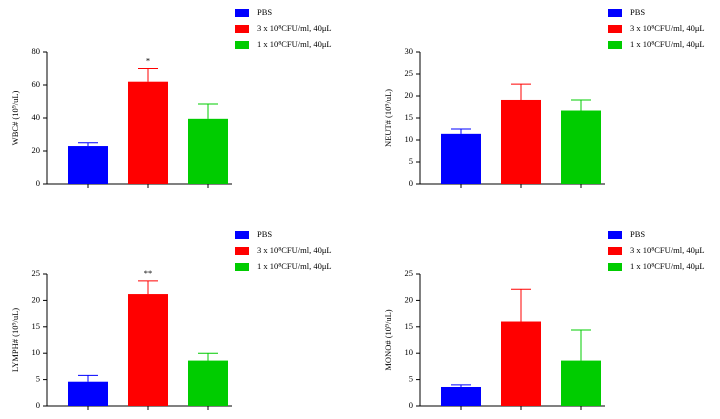 This screenshot has height=419, width=720. I want to click on significance-label: *, so click(148, 60).